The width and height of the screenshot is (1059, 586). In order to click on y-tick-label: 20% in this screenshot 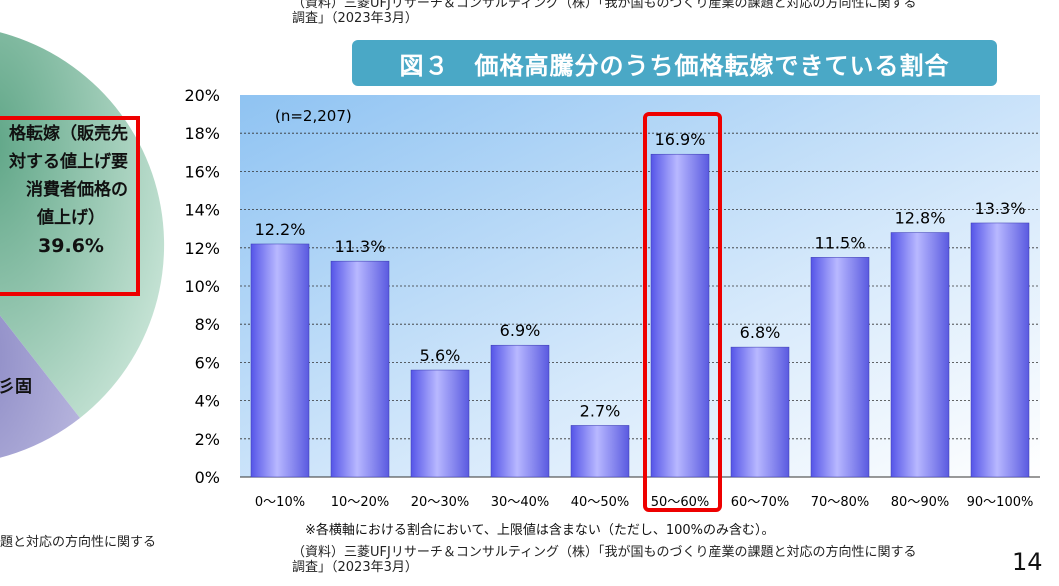, I will do `click(202, 95)`.